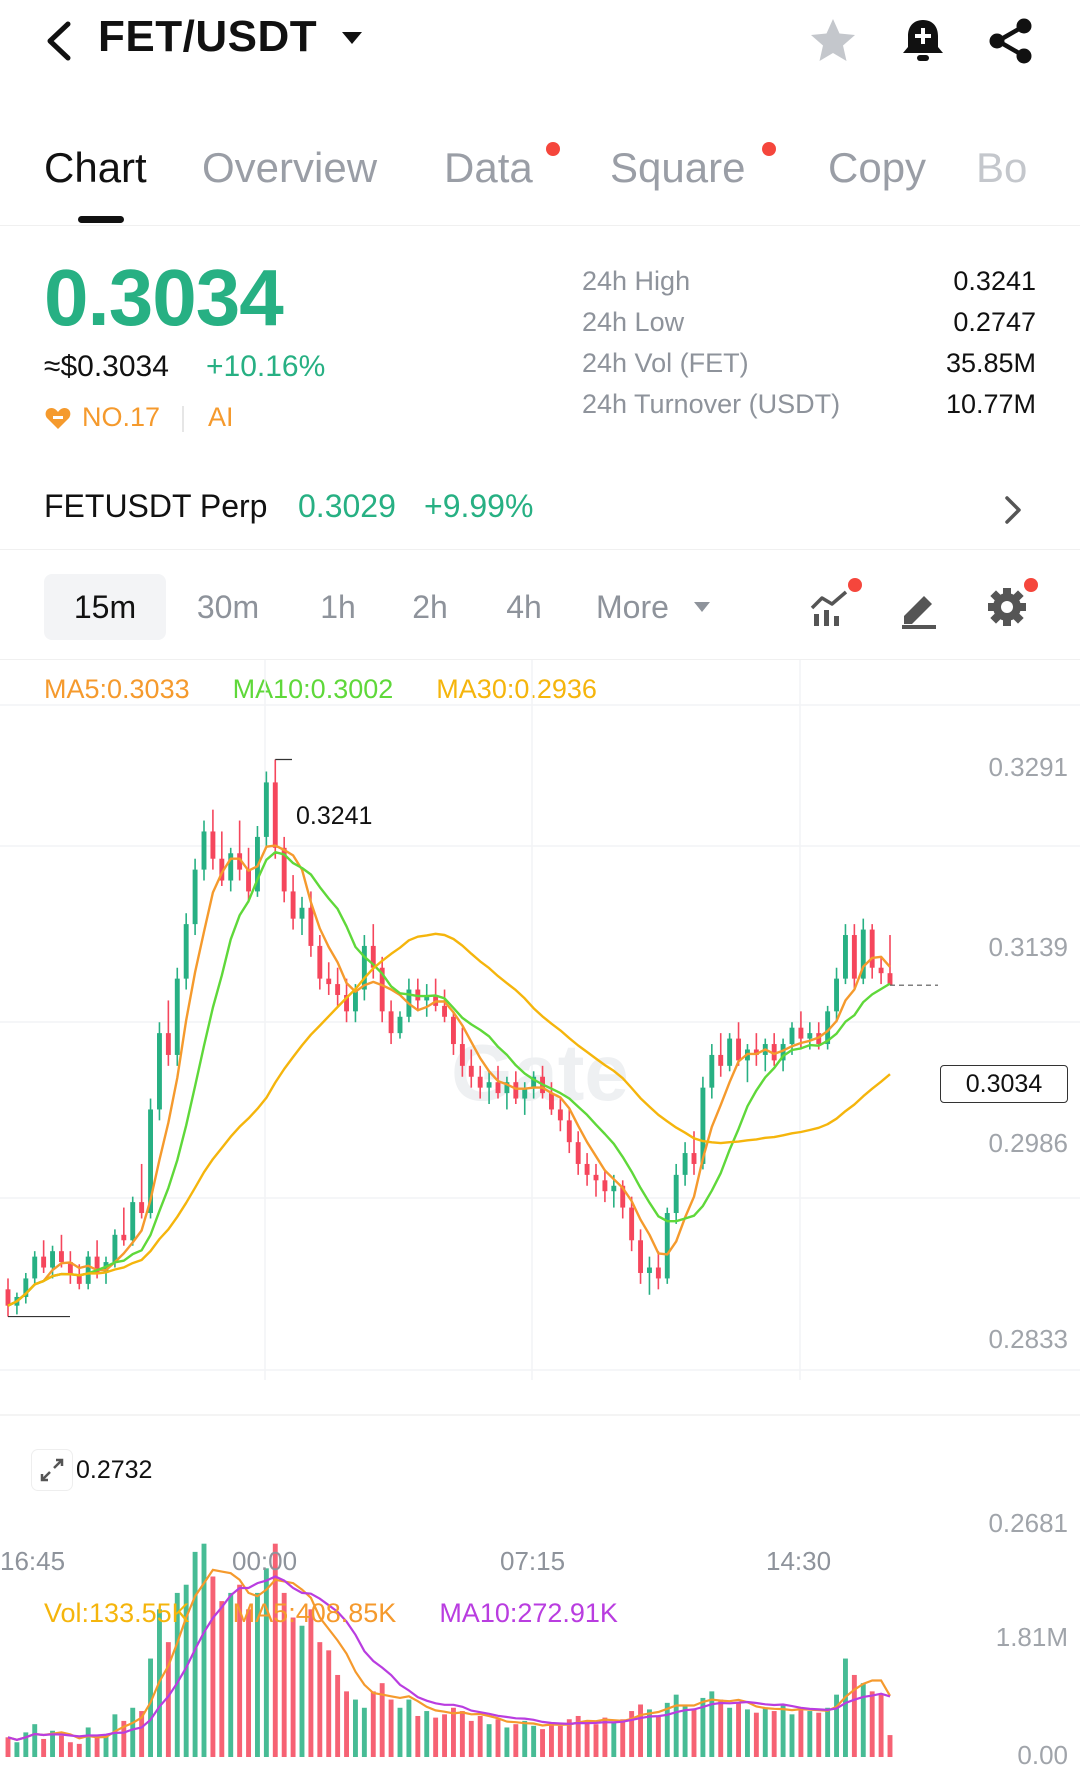  What do you see at coordinates (183, 419) in the screenshot?
I see `divider` at bounding box center [183, 419].